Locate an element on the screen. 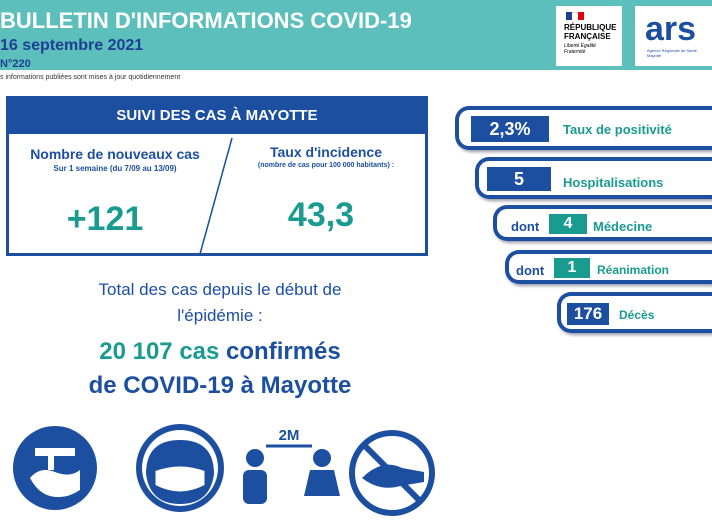  divider is located at coordinates (216, 196).